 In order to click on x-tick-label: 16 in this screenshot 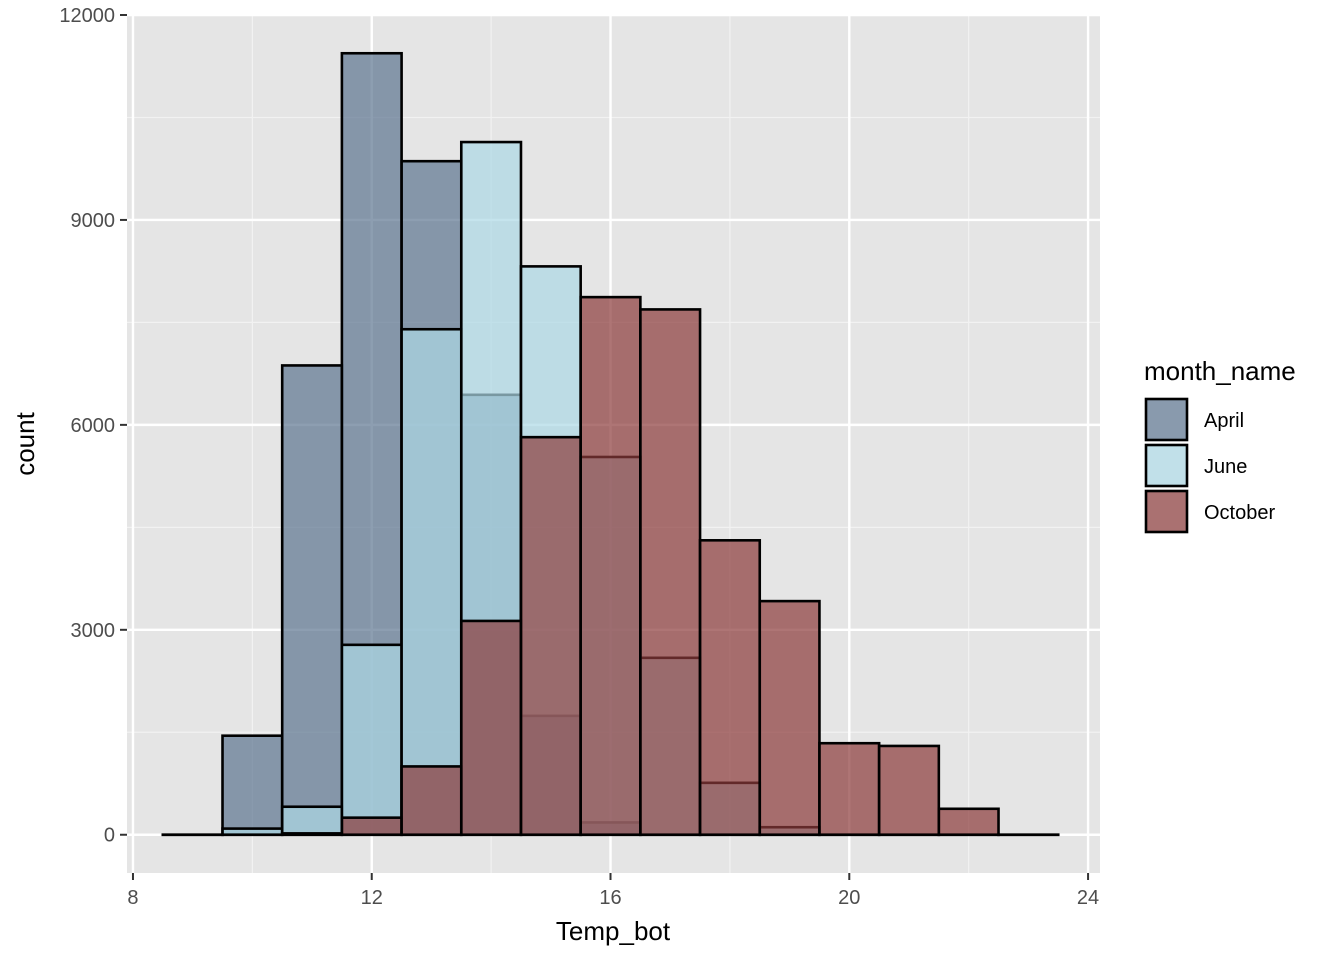, I will do `click(610, 898)`.